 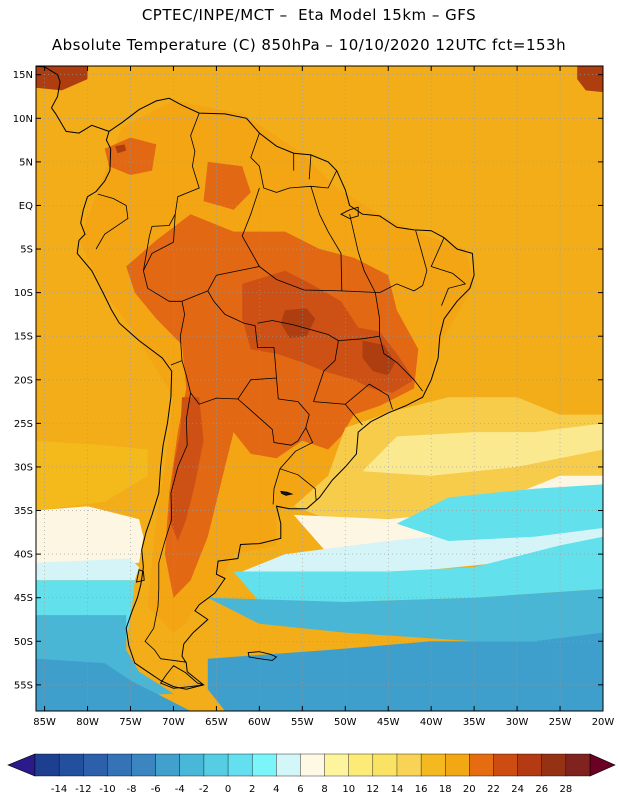 I want to click on lon-tick-label: 70W, so click(x=173, y=722).